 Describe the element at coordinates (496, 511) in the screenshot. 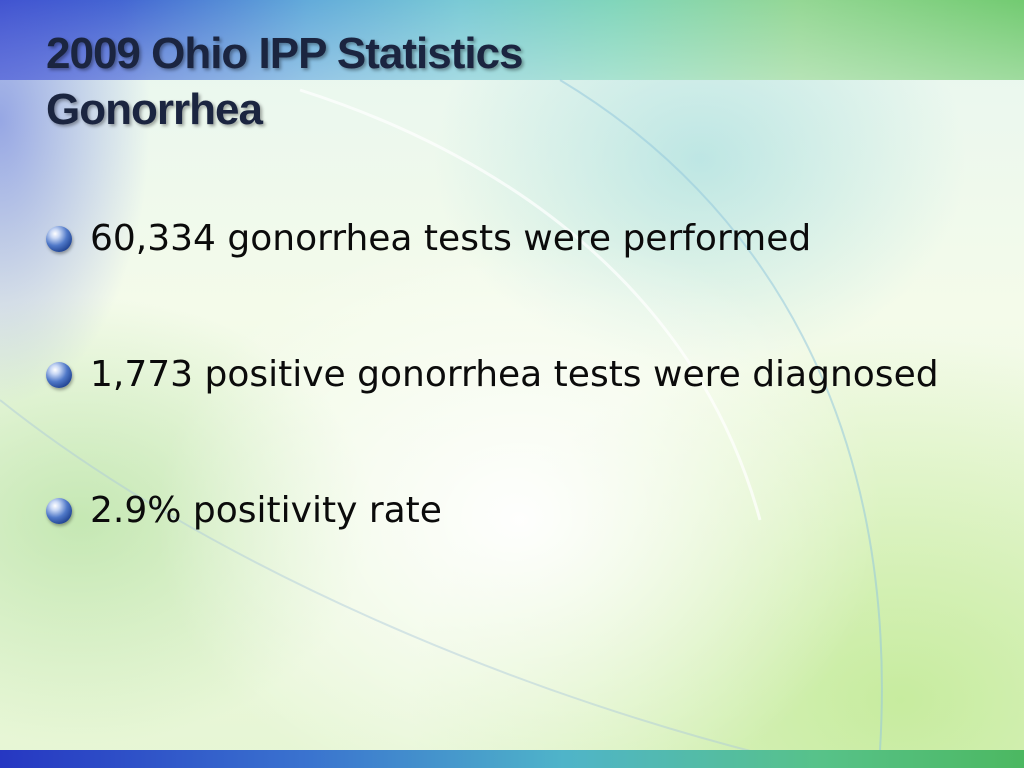

I see `bullet-item: 2.9% positivity rate` at that location.